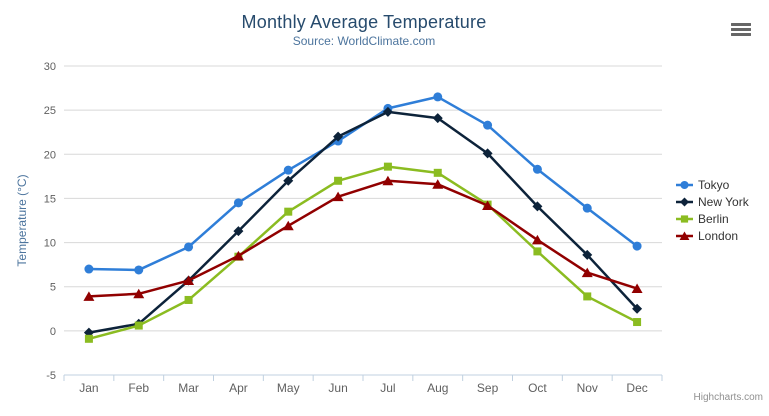 Image resolution: width=769 pixels, height=416 pixels. What do you see at coordinates (50, 244) in the screenshot?
I see `y-axis-tick-label: 10` at bounding box center [50, 244].